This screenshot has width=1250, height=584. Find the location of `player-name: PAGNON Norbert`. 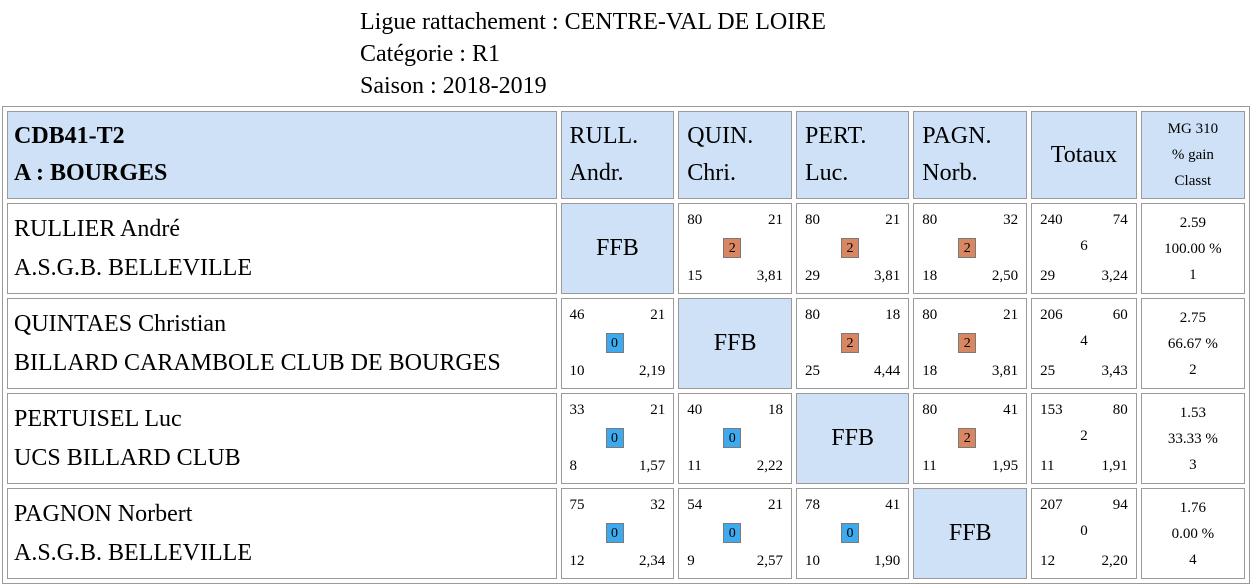

player-name: PAGNON Norbert is located at coordinates (103, 513).